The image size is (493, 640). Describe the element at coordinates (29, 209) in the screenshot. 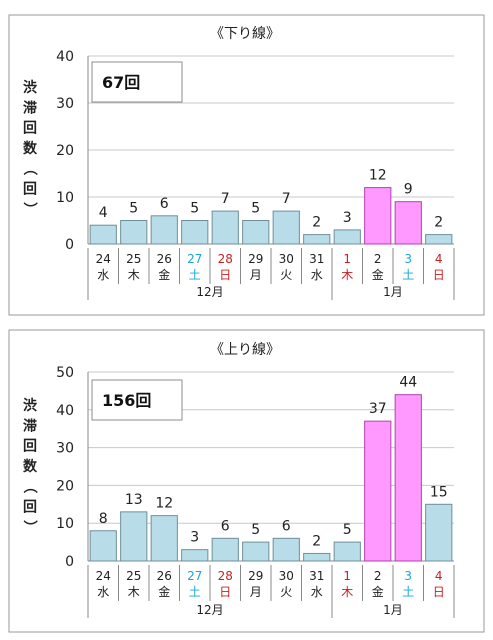

I see `y-axis-label-char: ）` at that location.